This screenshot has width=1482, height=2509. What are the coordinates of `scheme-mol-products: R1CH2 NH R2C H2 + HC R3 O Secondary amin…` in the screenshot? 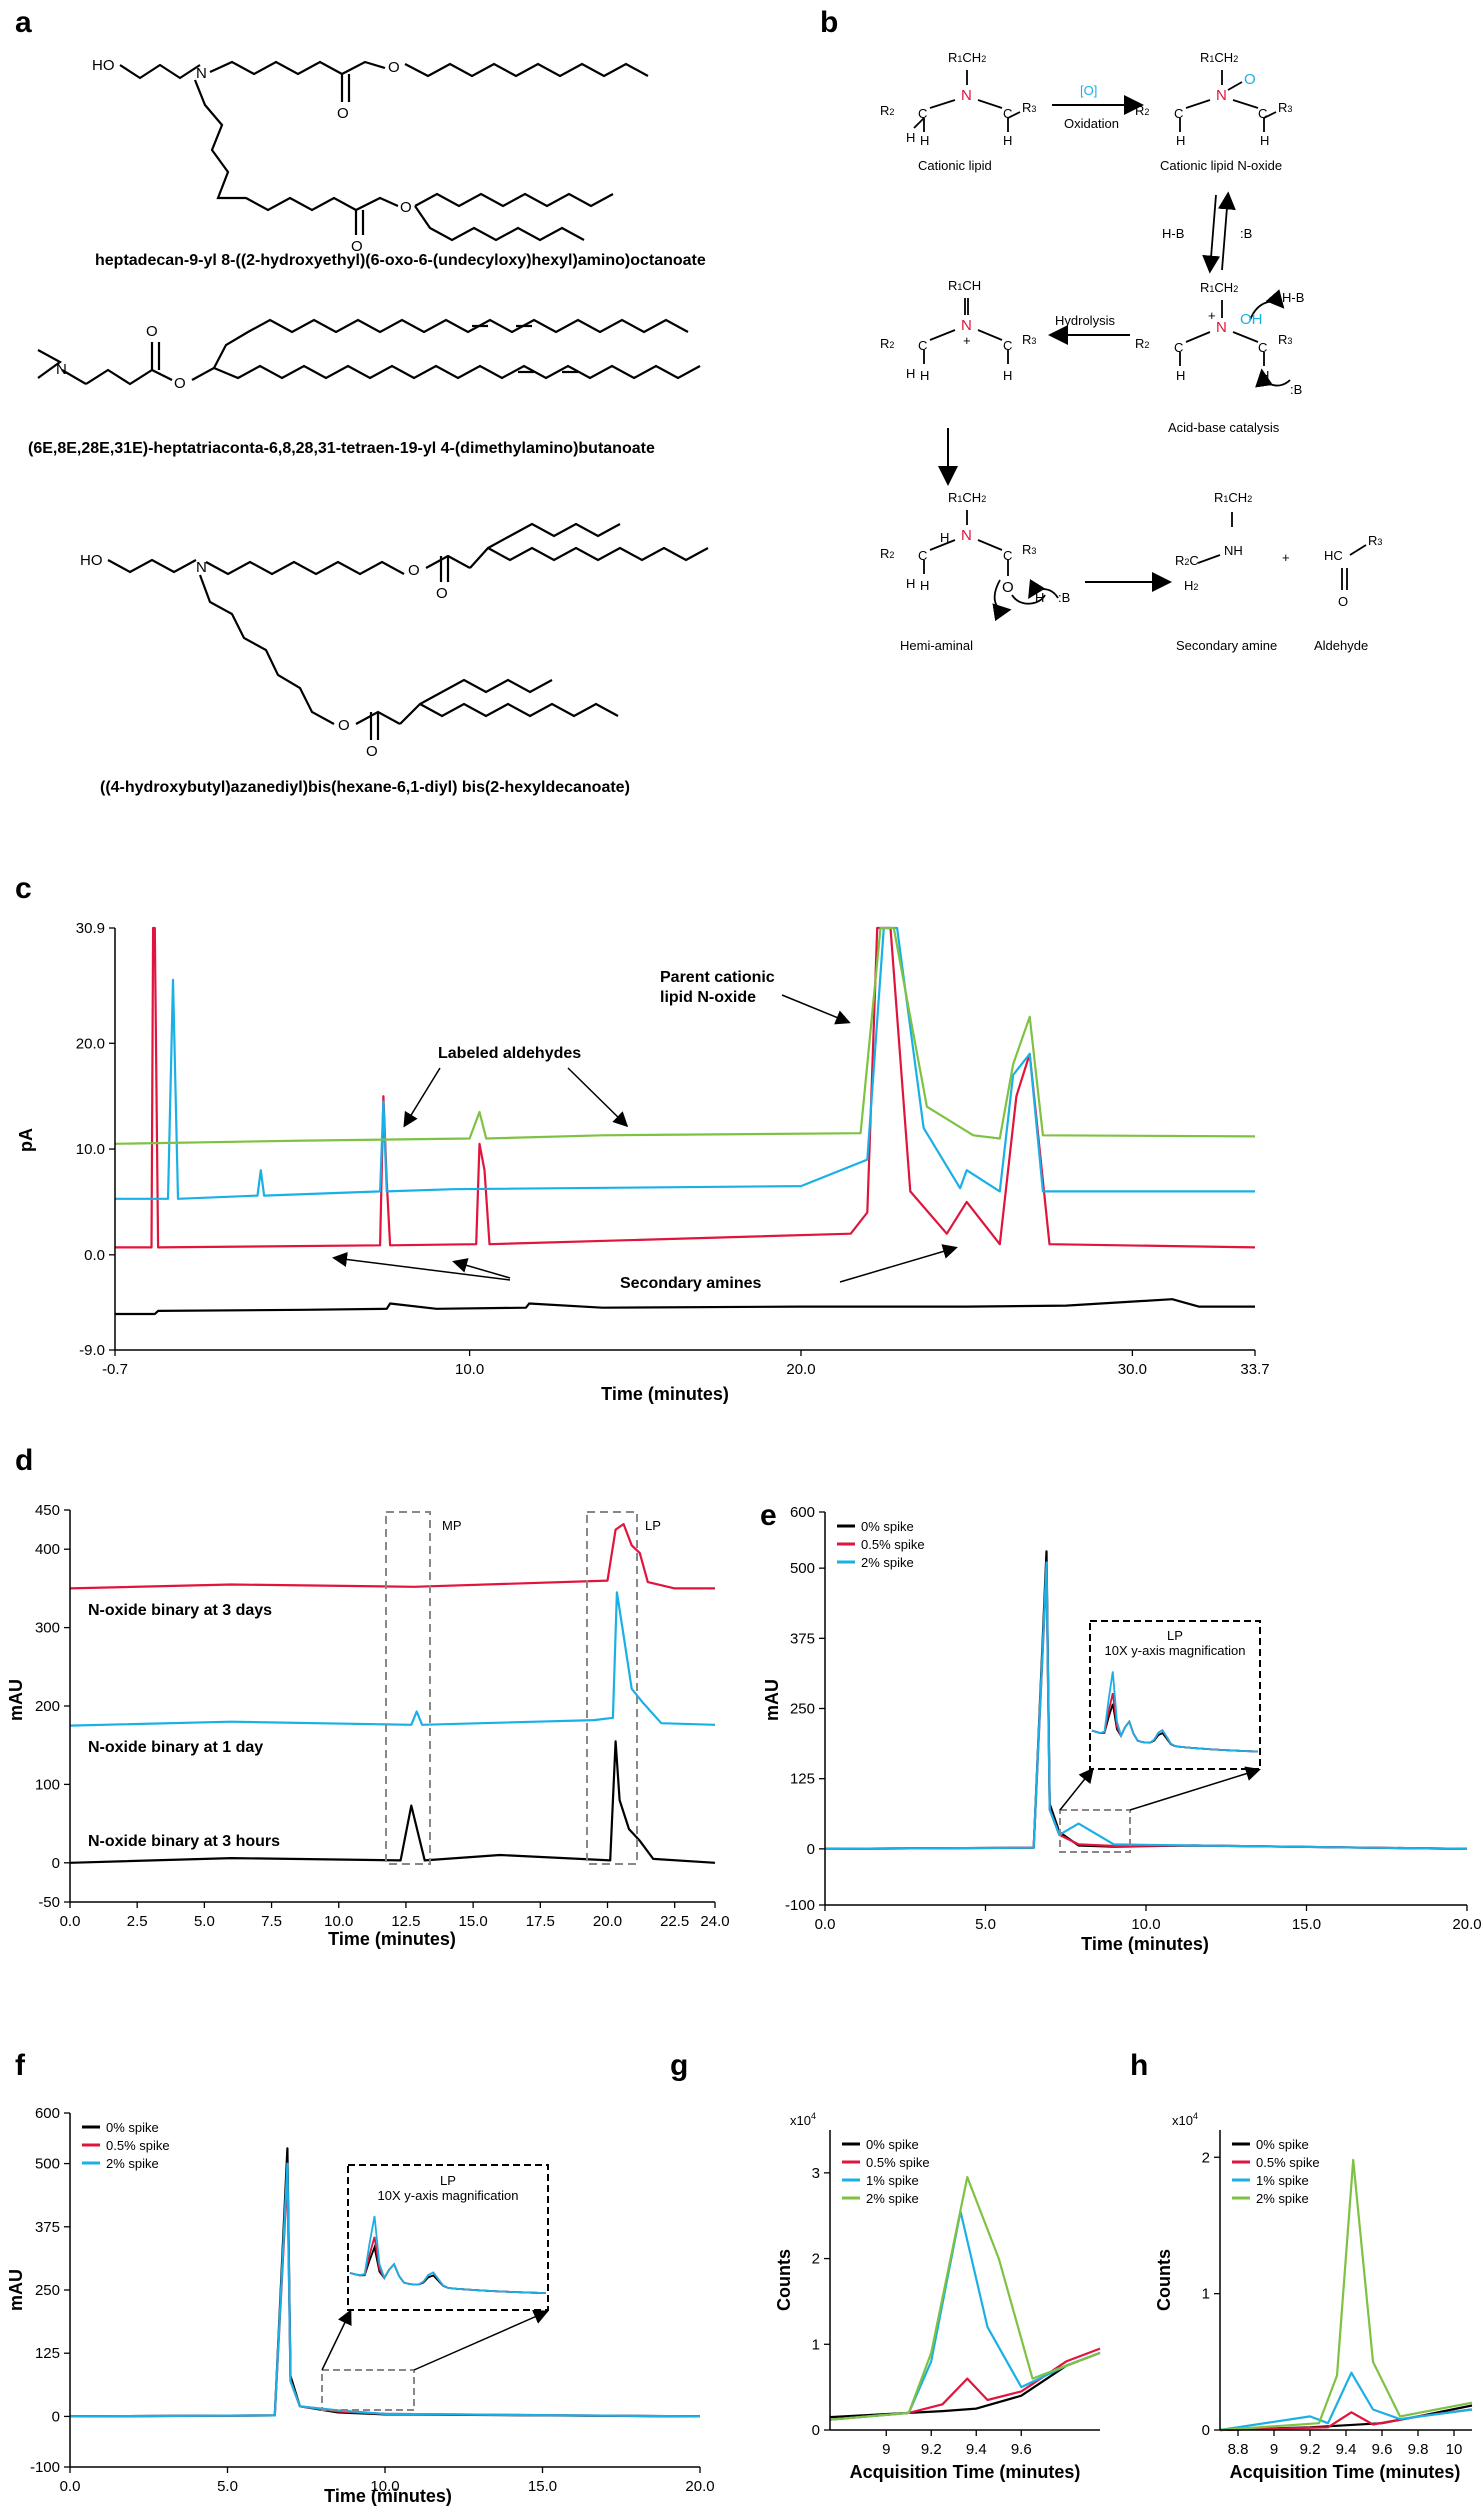 It's located at (1278, 571).